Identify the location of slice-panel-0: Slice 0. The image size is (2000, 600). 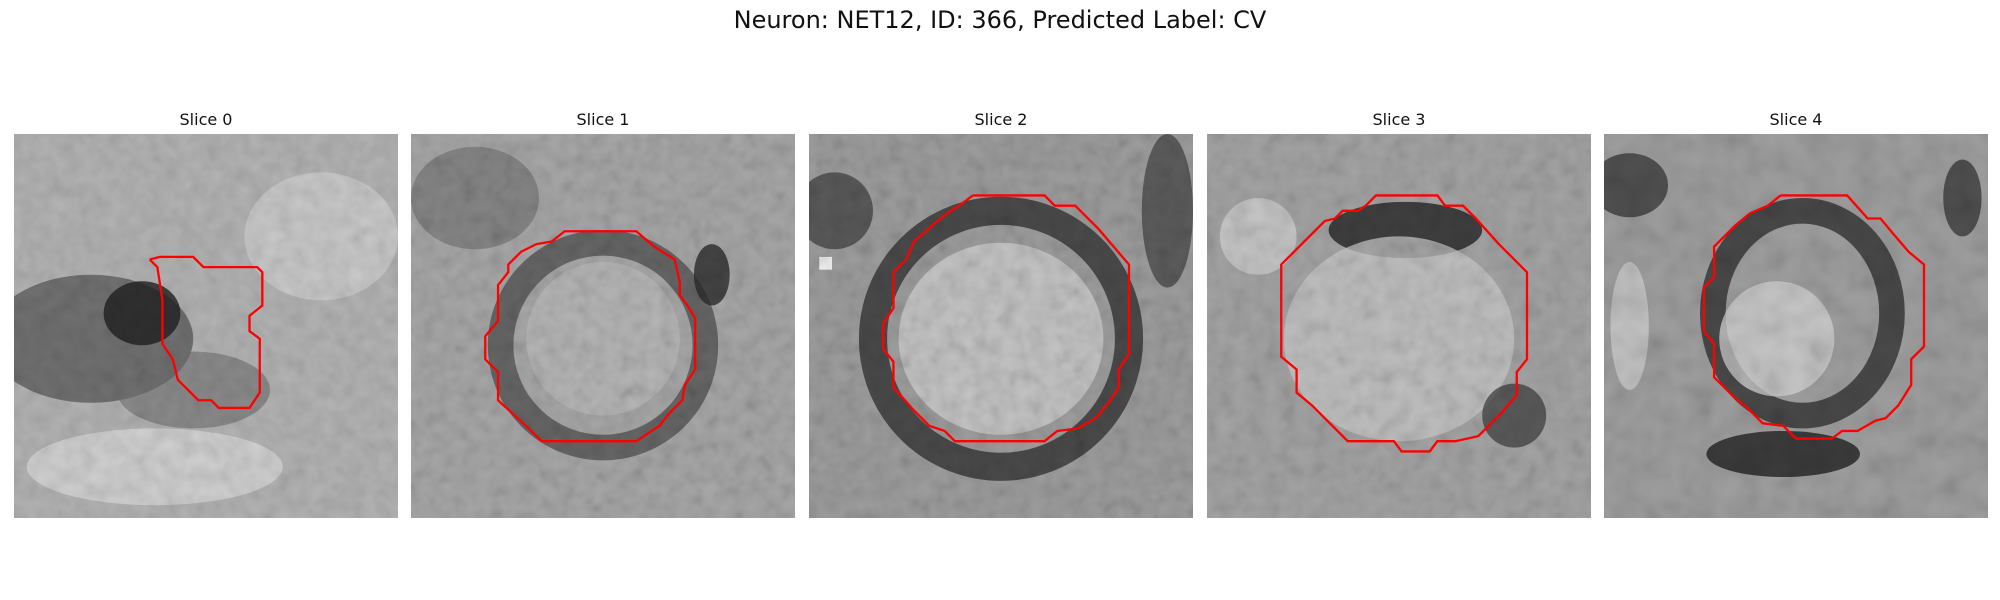
(206, 313).